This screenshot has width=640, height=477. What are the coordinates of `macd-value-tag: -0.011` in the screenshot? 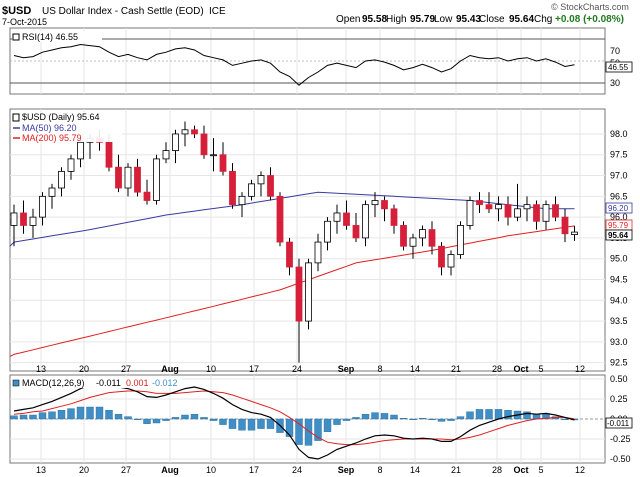 It's located at (619, 423).